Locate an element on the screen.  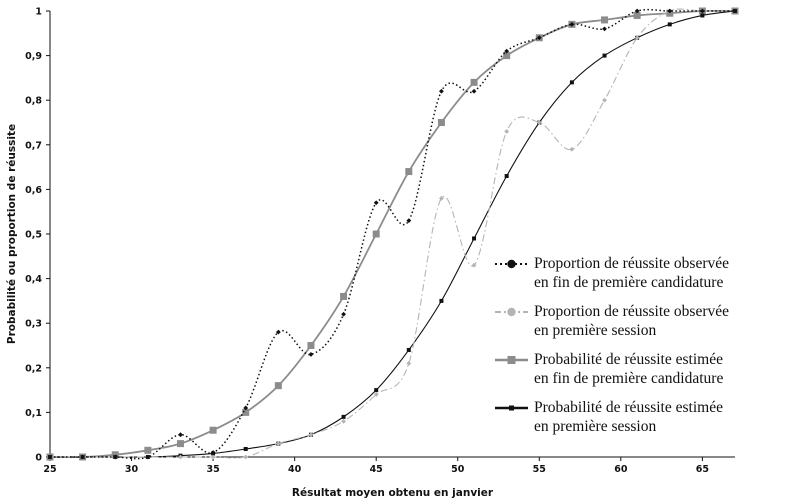
y-tick-label: 0,4 is located at coordinates (33, 279).